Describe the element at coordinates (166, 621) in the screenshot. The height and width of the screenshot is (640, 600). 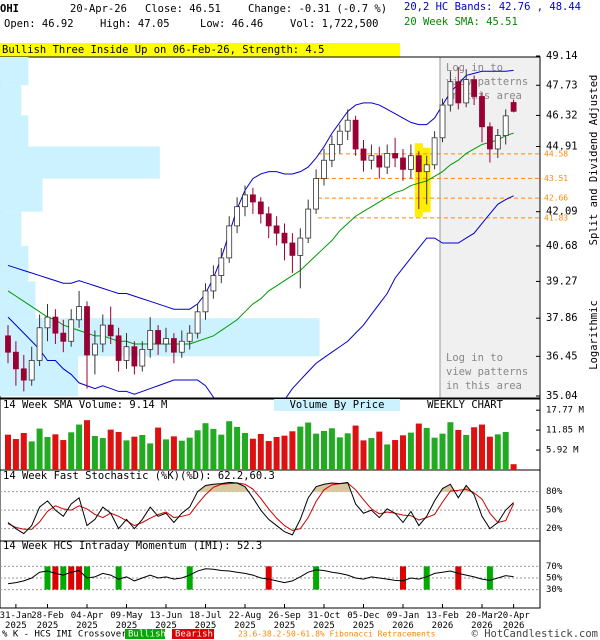
I see `x-tick-label: 13-Jun 2025` at that location.